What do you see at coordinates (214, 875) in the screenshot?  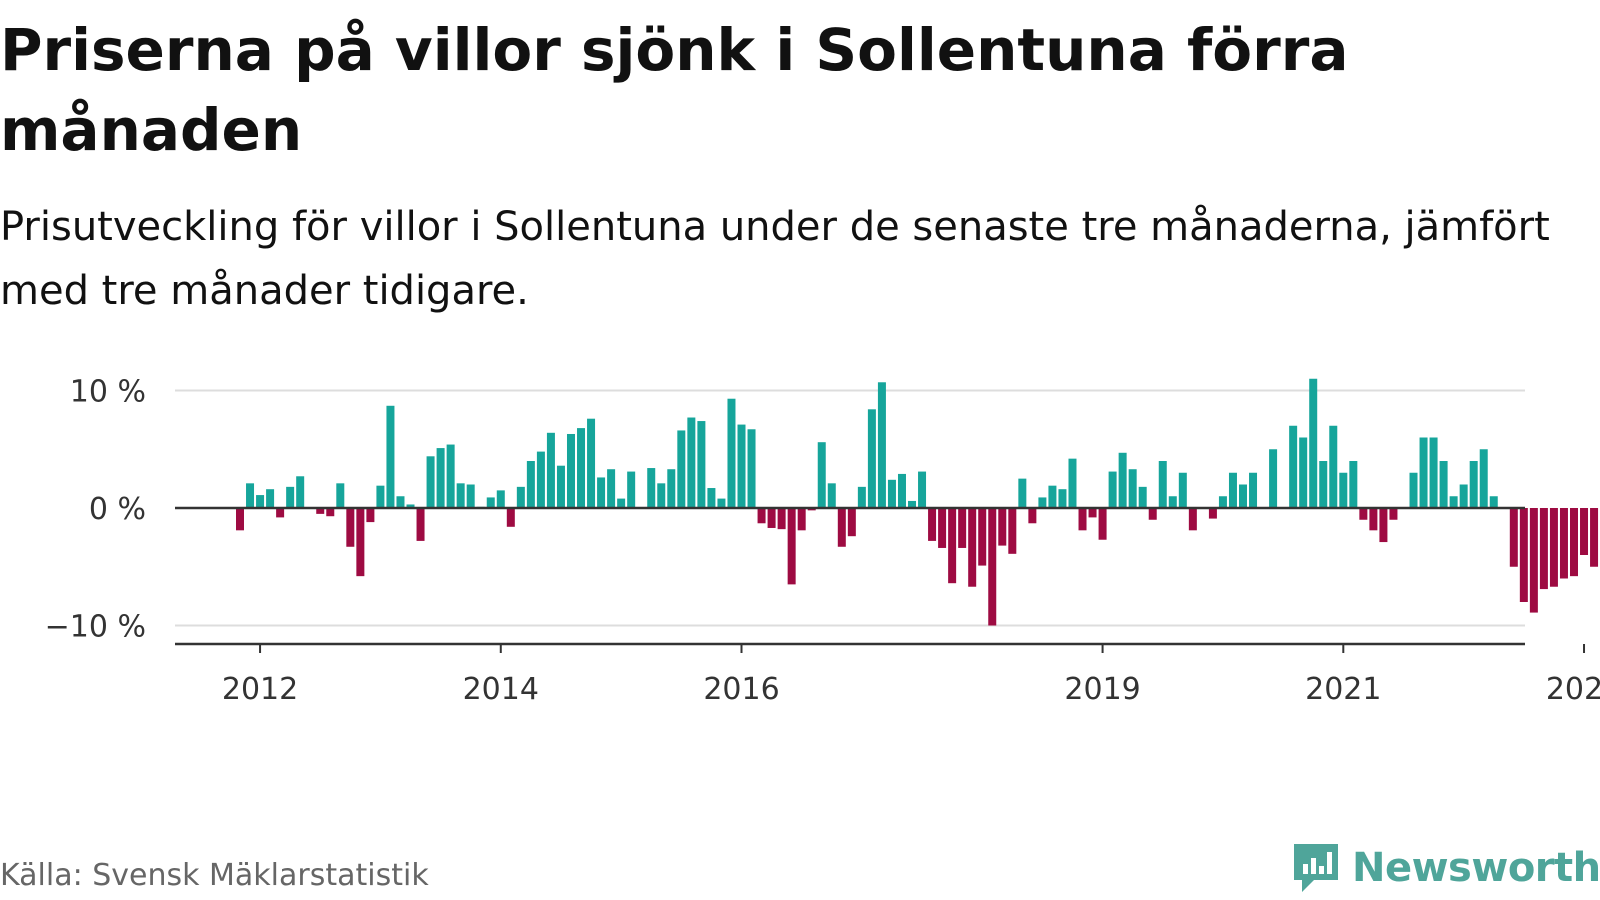 I see `source-note: Källa: Svensk Mäklarstatistik` at bounding box center [214, 875].